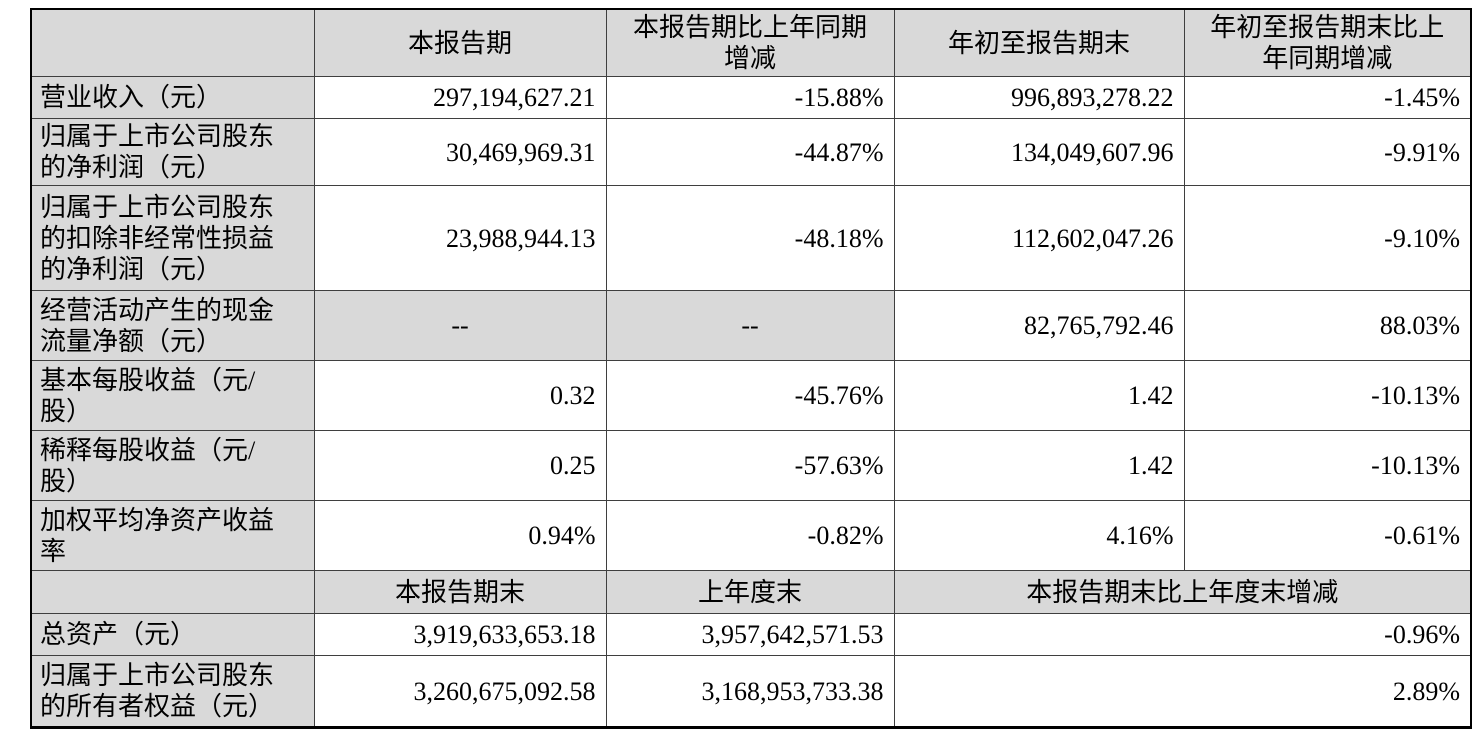 This screenshot has width=1481, height=732. Describe the element at coordinates (172, 465) in the screenshot. I see `row-label: 稀释每股收益（元/ 股）` at that location.